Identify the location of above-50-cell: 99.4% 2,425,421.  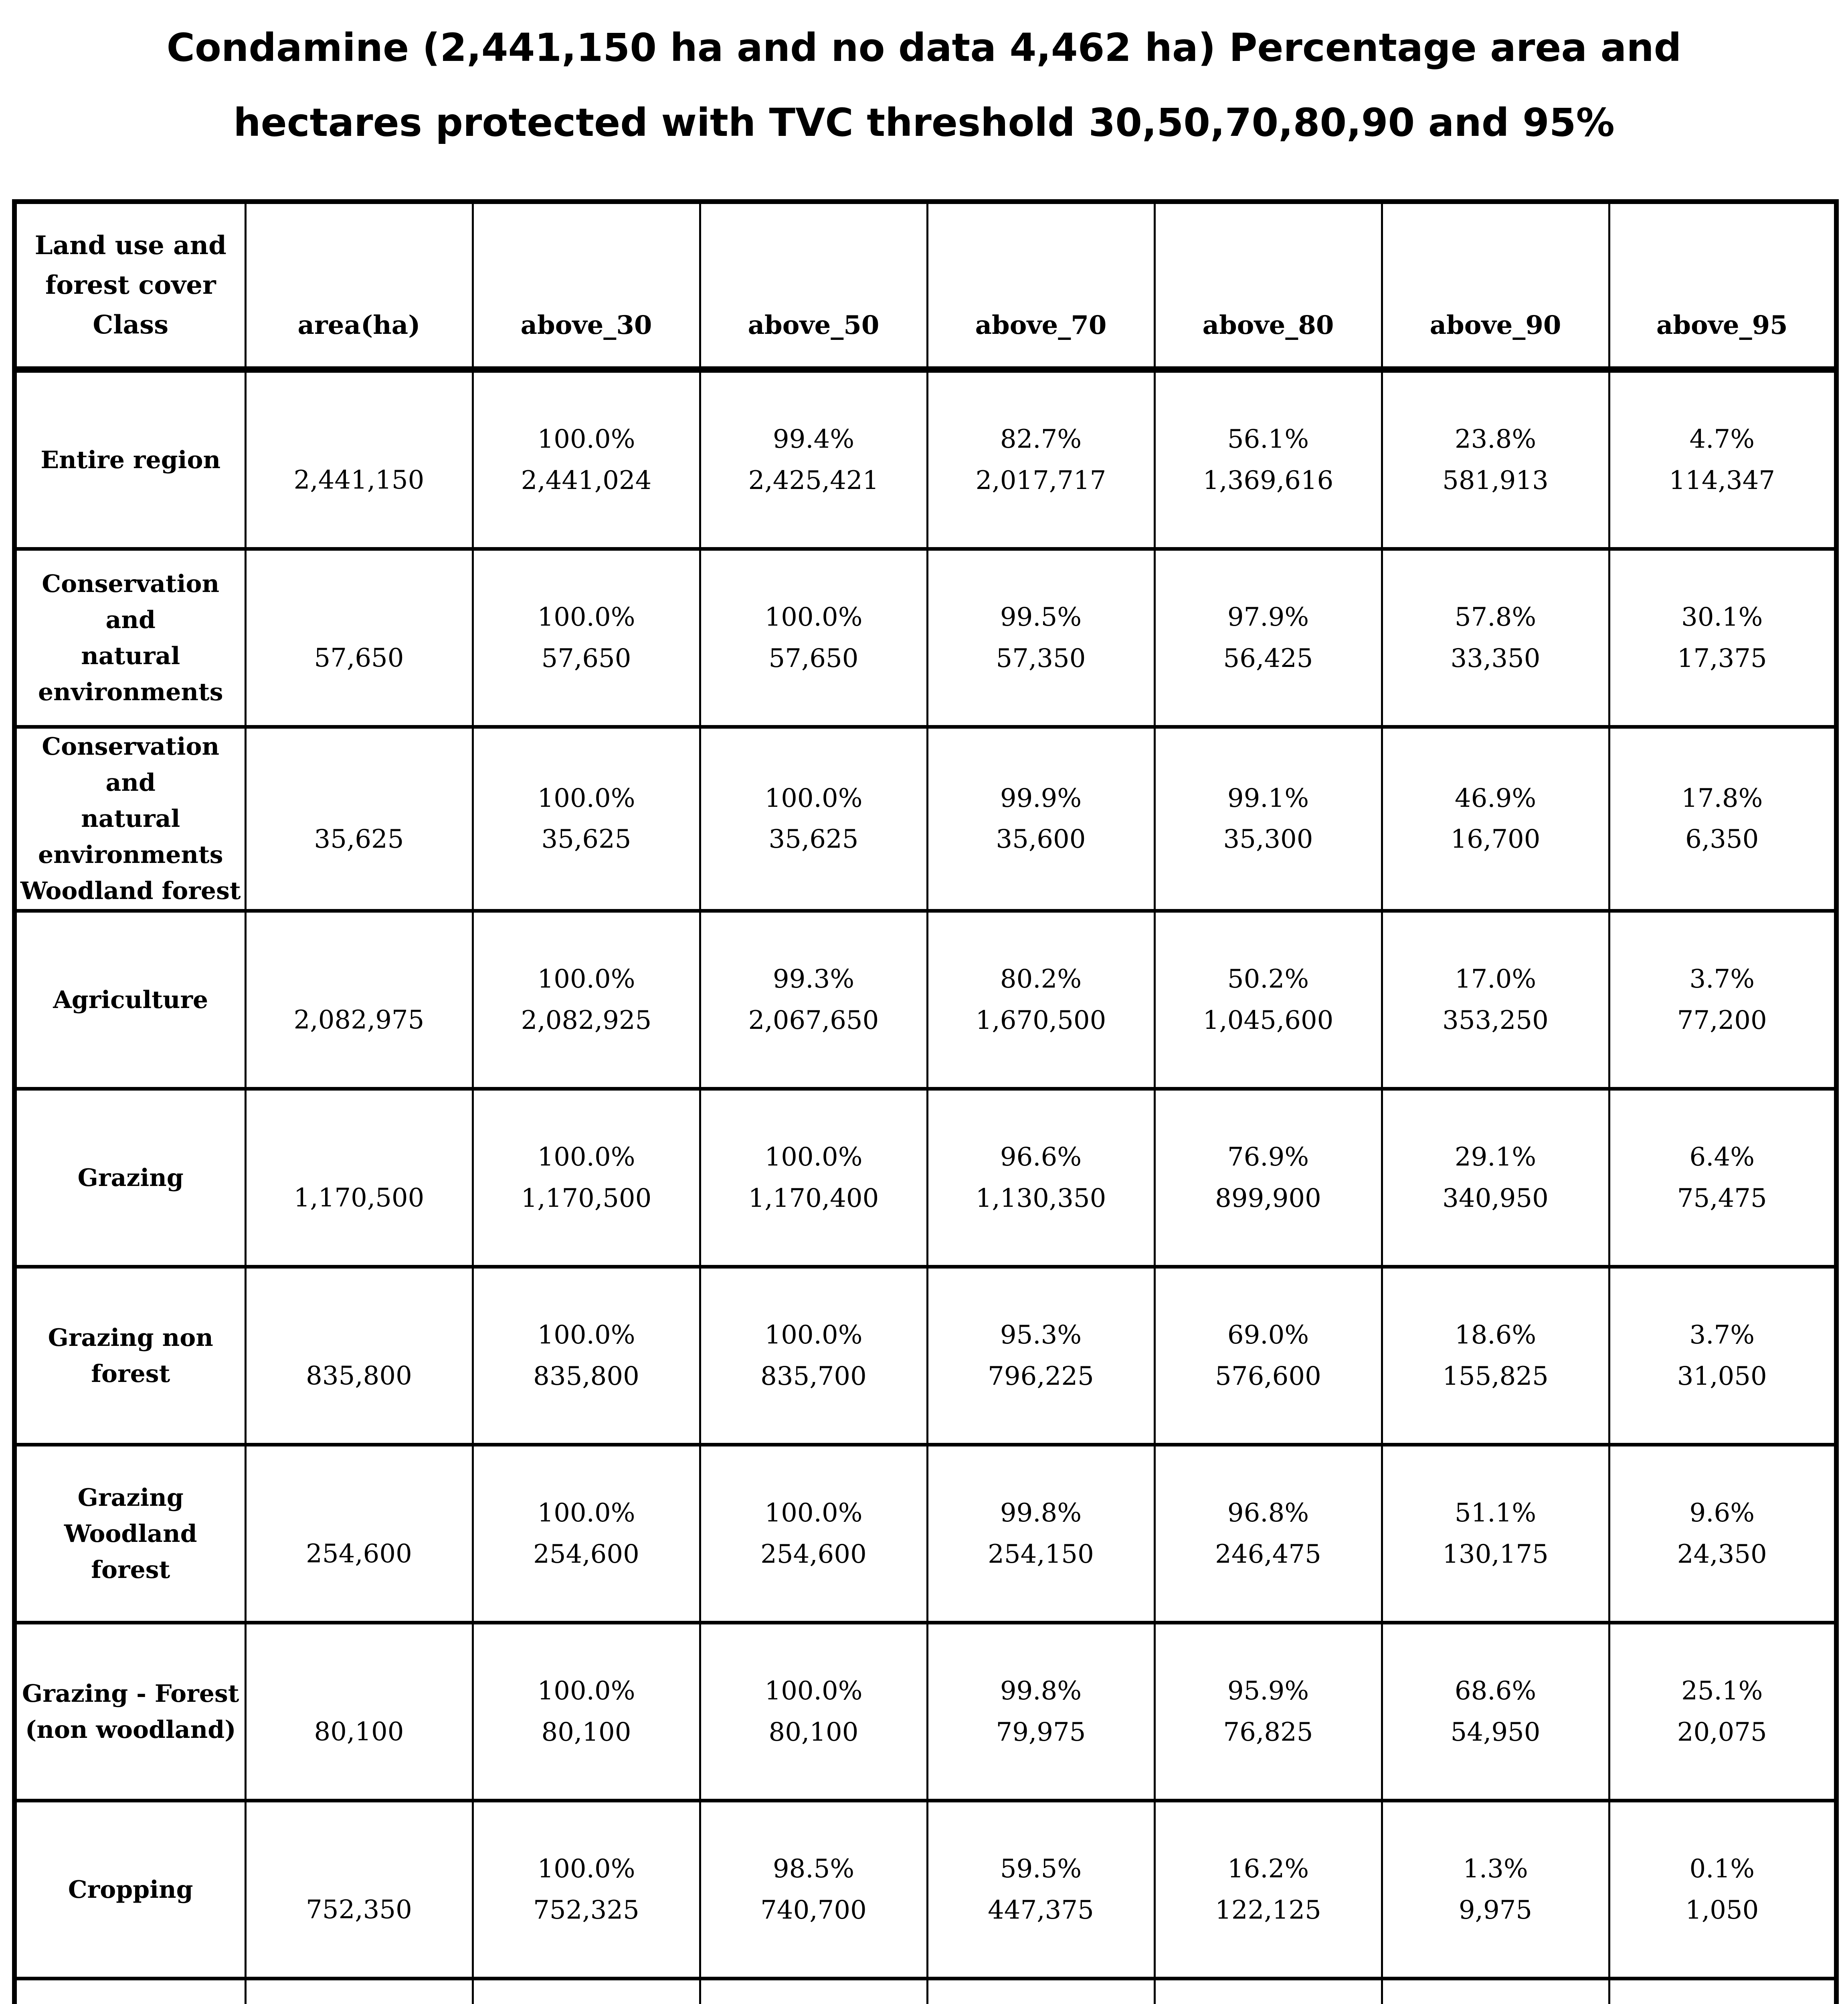
(813, 460).